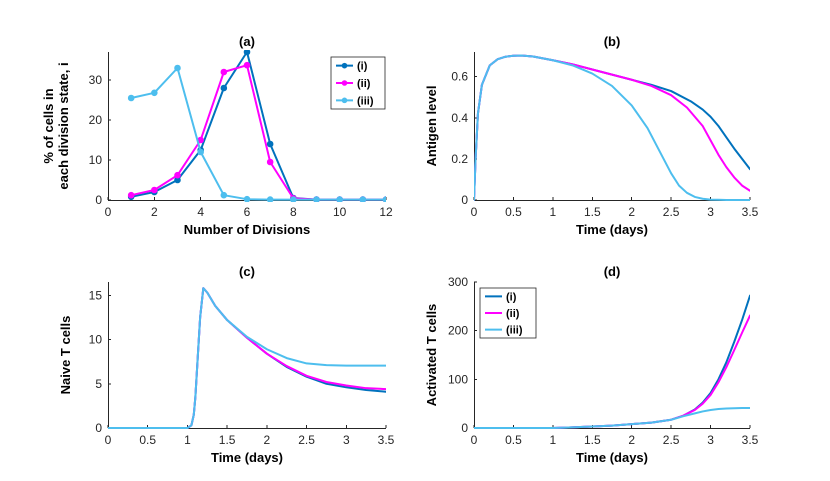 This screenshot has height=481, width=830. Describe the element at coordinates (96, 120) in the screenshot. I see `y-tick-label: 20` at that location.